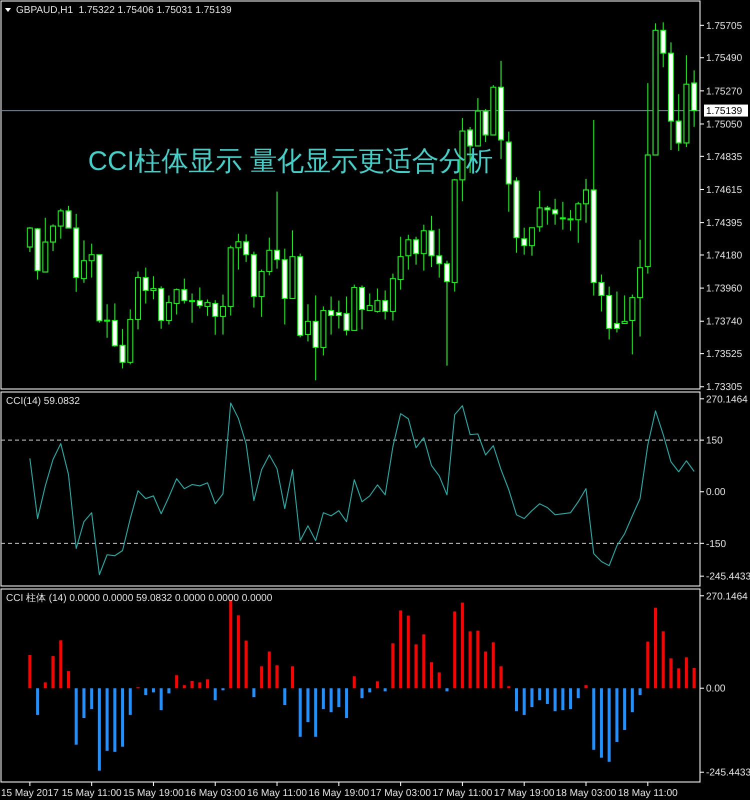 The width and height of the screenshot is (750, 800). What do you see at coordinates (524, 793) in the screenshot?
I see `x-tick-label: 17 May 19:00` at bounding box center [524, 793].